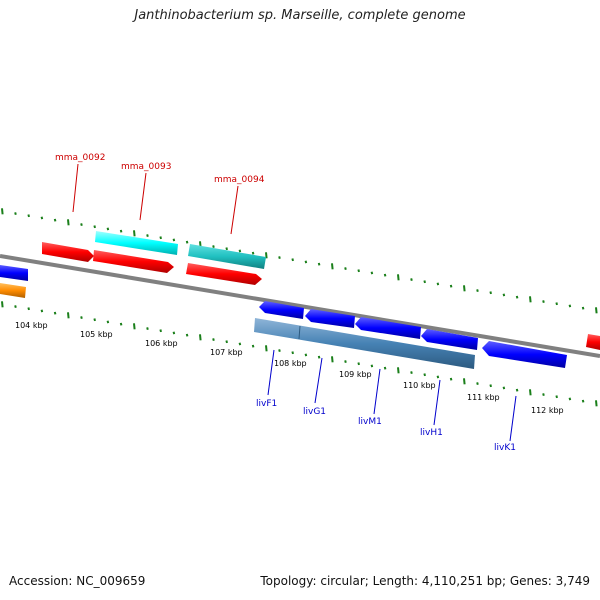 The height and width of the screenshot is (600, 600). I want to click on gene-label-mma_0094: mma_0094, so click(239, 180).